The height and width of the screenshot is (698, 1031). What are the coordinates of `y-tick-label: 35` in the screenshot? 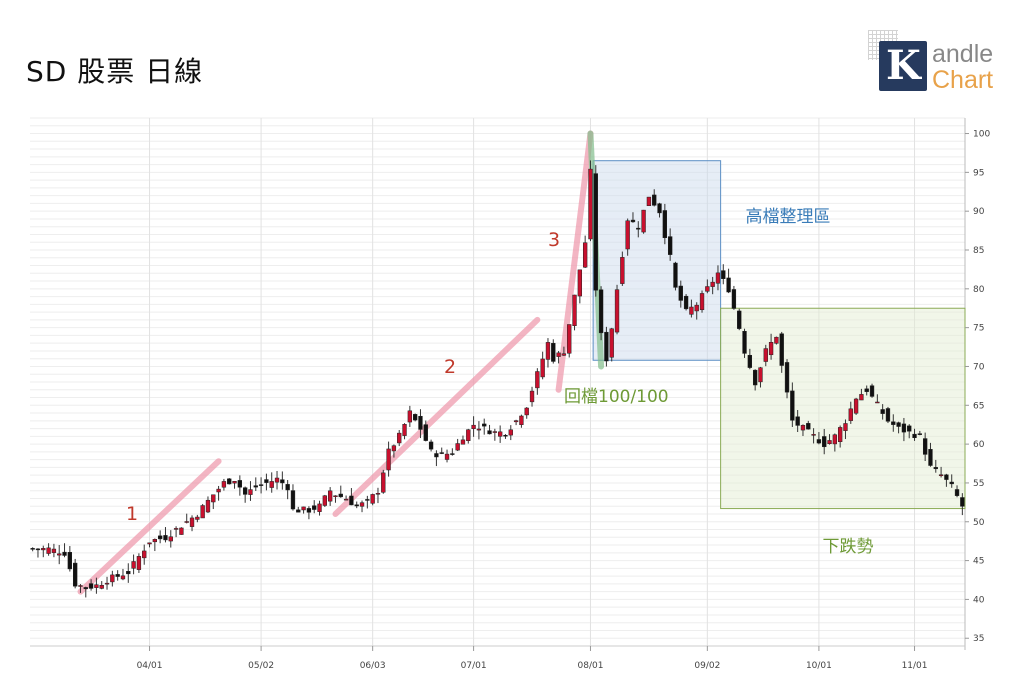 It's located at (978, 639).